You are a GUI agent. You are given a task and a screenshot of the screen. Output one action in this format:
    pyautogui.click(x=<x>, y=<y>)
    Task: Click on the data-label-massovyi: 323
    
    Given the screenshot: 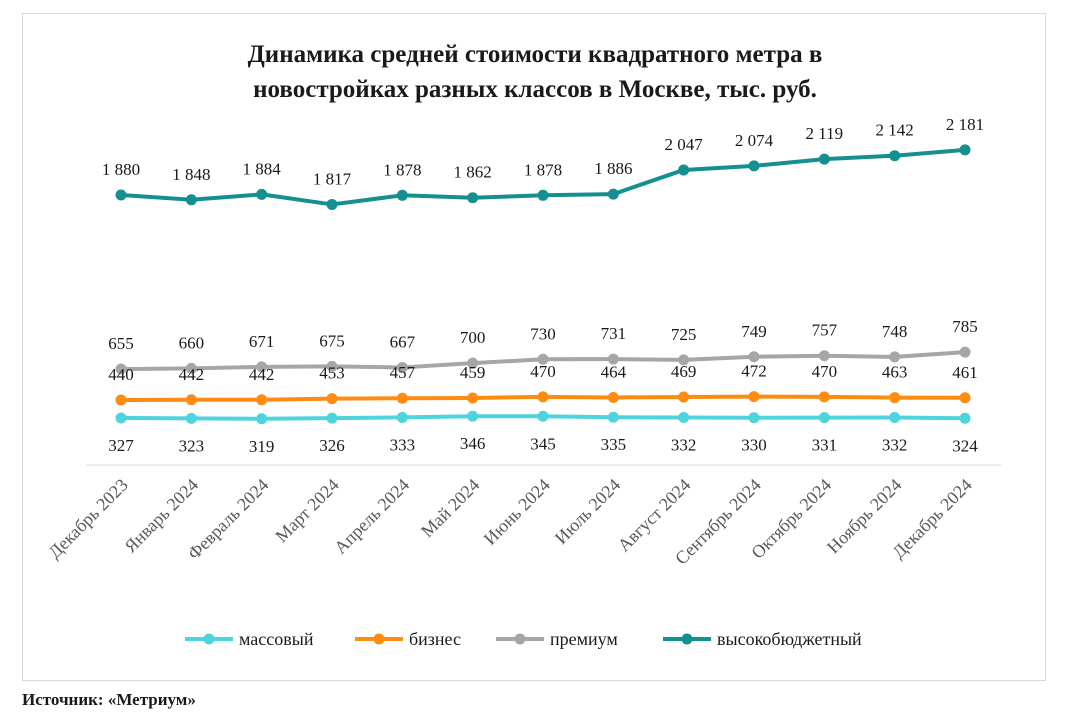 What is the action you would take?
    pyautogui.click(x=192, y=445)
    